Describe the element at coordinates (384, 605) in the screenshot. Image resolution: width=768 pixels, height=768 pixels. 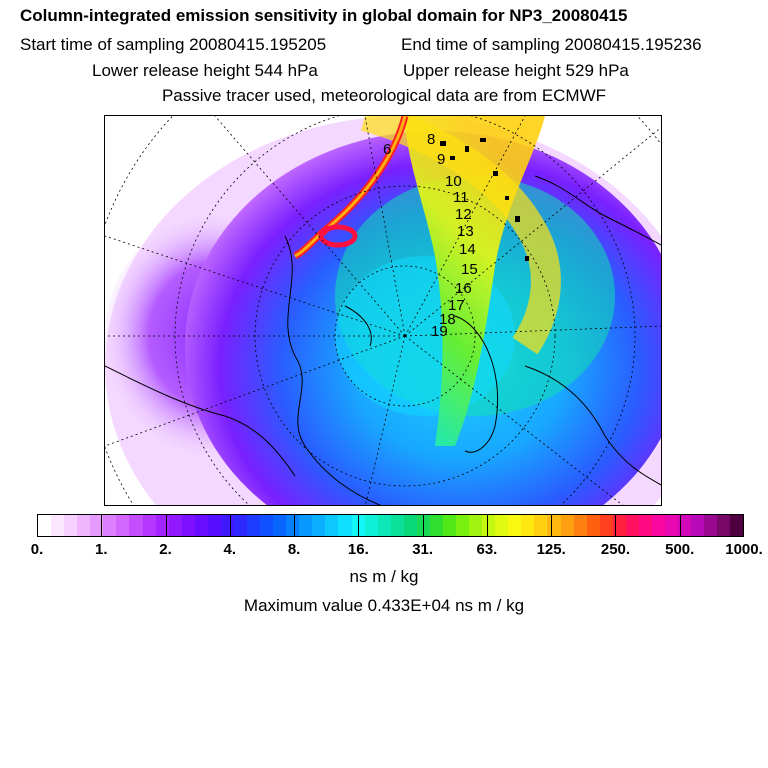
I see `maximum-value-label: Maximum value 0.433E+04 ns m / kg` at that location.